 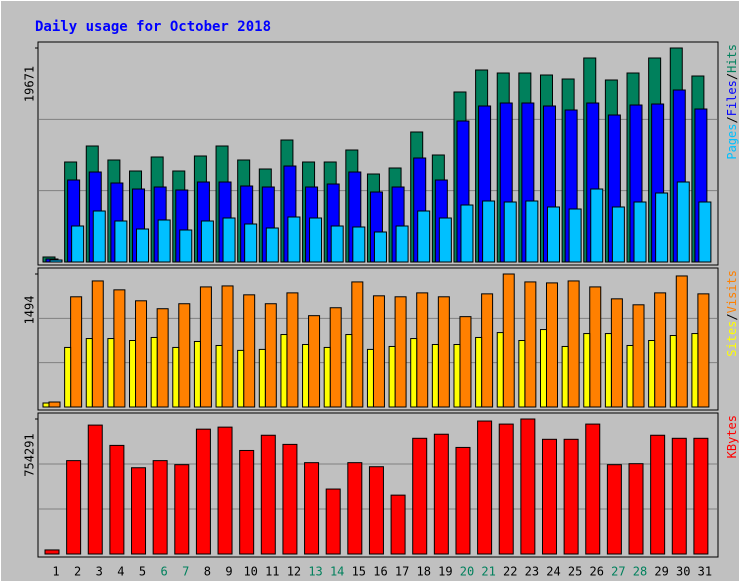 What do you see at coordinates (445, 572) in the screenshot?
I see `x-tick-label: 19` at bounding box center [445, 572].